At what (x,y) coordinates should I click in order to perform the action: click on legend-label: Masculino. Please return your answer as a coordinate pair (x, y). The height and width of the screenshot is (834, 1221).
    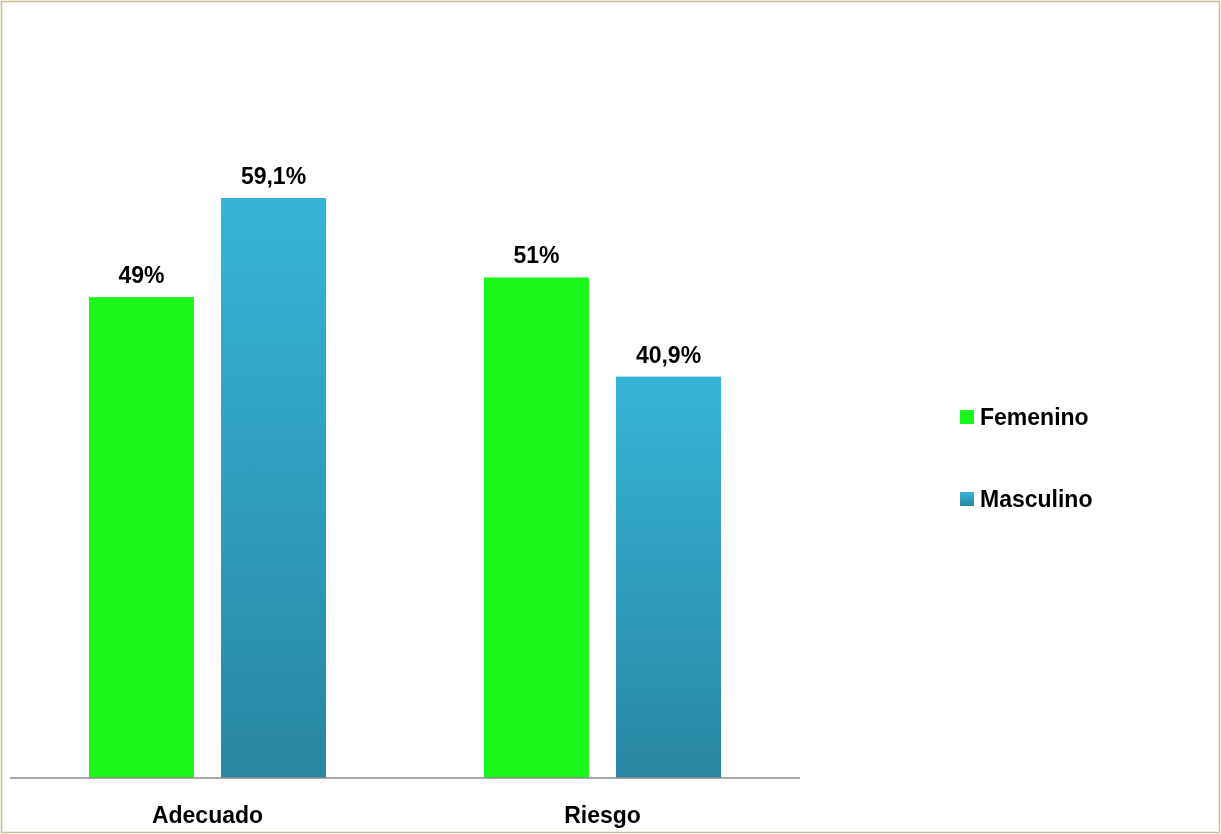
    Looking at the image, I should click on (1036, 499).